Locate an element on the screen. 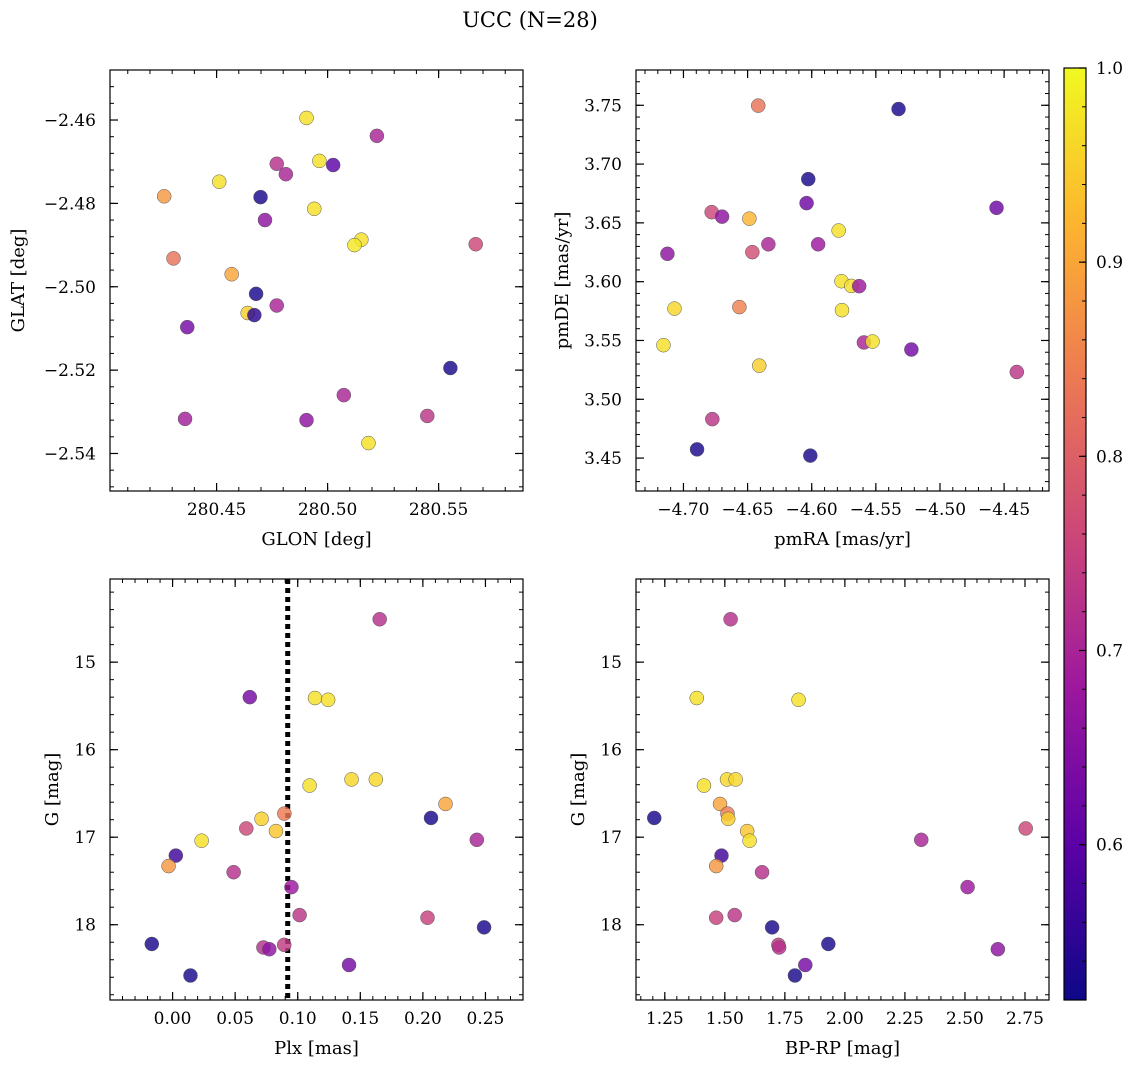 This screenshot has width=1136, height=1068. y-tick-label: 3.45 is located at coordinates (603, 459).